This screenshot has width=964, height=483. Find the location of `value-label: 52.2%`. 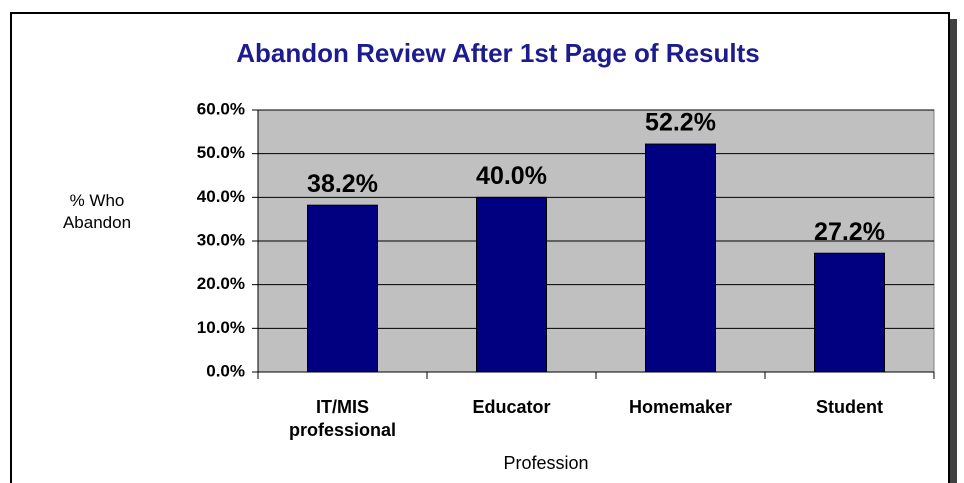

value-label: 52.2% is located at coordinates (680, 123).